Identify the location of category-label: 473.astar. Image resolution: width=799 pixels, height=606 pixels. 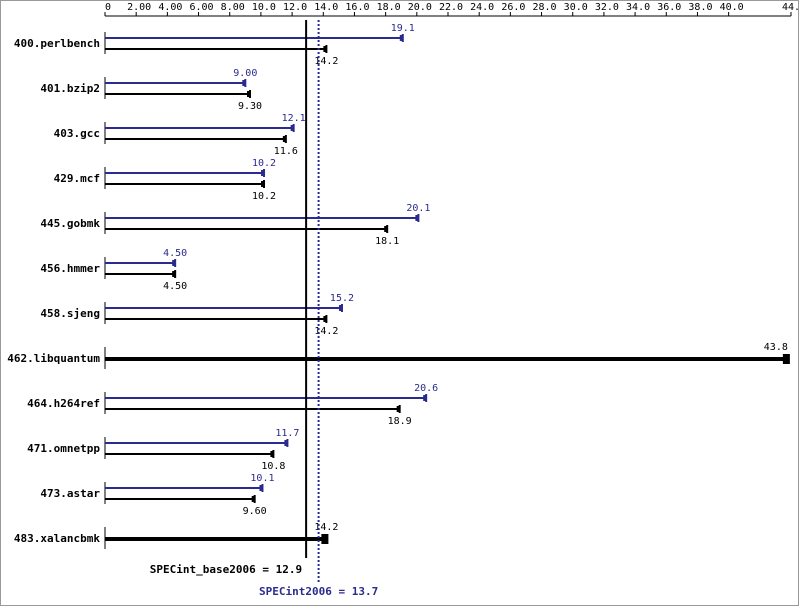
(70, 493).